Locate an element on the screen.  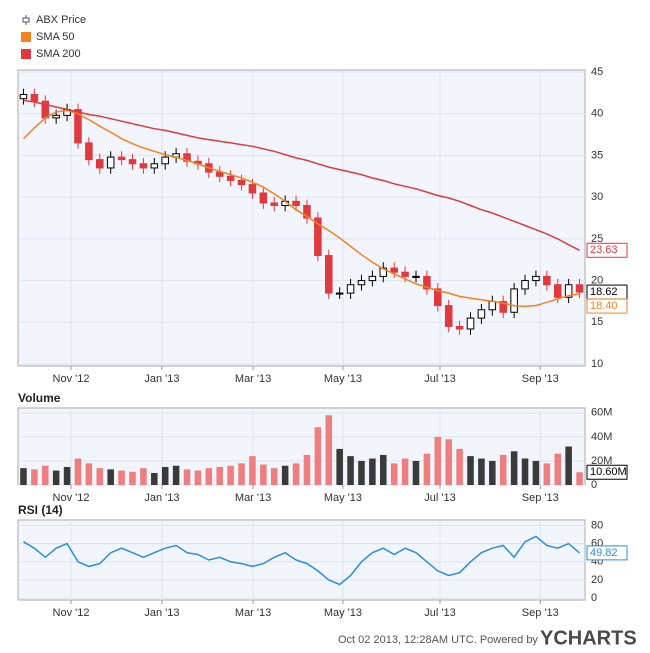
footer-timestamp: Oct 02 2013, 12:28AM UTC. Powered by is located at coordinates (438, 640).